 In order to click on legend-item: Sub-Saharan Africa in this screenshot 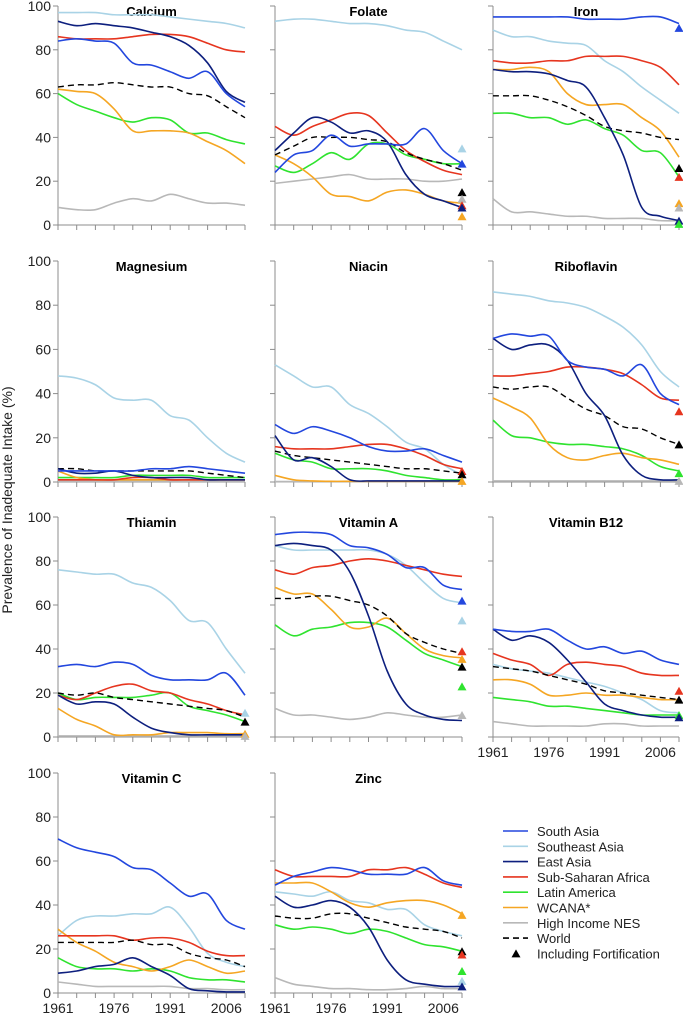, I will do `click(577, 877)`.